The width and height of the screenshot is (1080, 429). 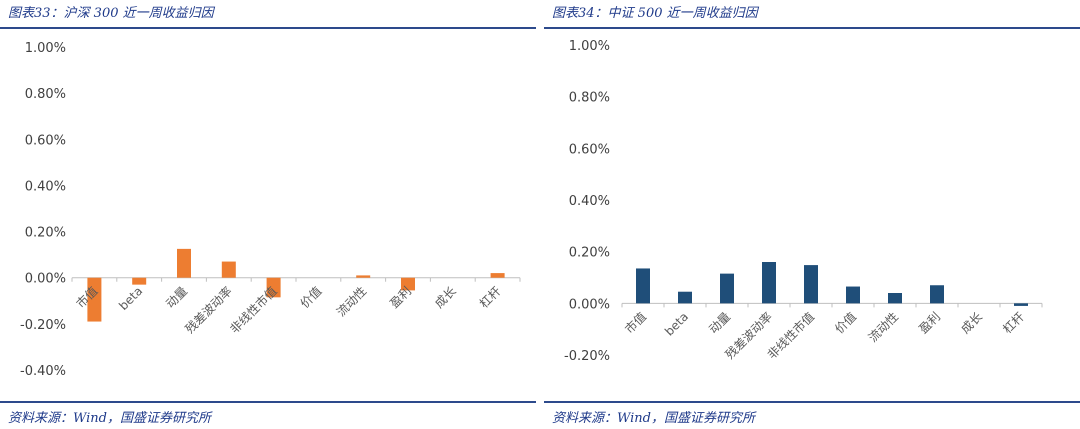 I want to click on x-category-label: 非线性市值, so click(x=253, y=309).